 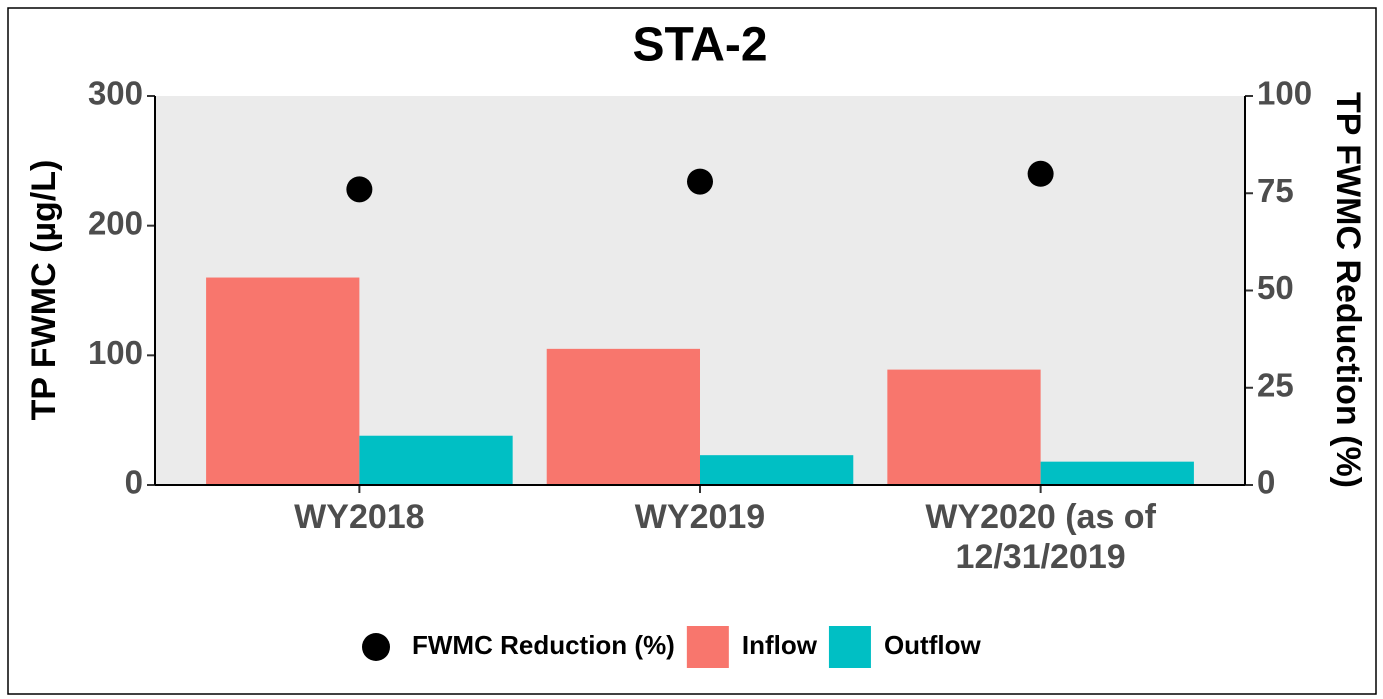 What do you see at coordinates (780, 645) in the screenshot?
I see `legend-label: Inflow` at bounding box center [780, 645].